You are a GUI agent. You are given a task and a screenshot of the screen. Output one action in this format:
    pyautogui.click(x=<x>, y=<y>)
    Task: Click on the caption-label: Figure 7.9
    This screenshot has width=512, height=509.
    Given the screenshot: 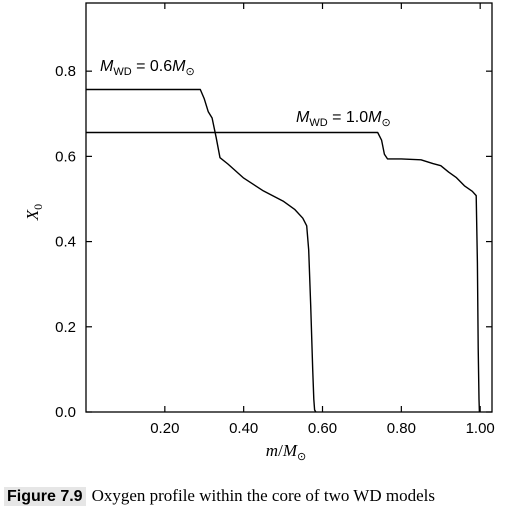 What is the action you would take?
    pyautogui.click(x=45, y=496)
    